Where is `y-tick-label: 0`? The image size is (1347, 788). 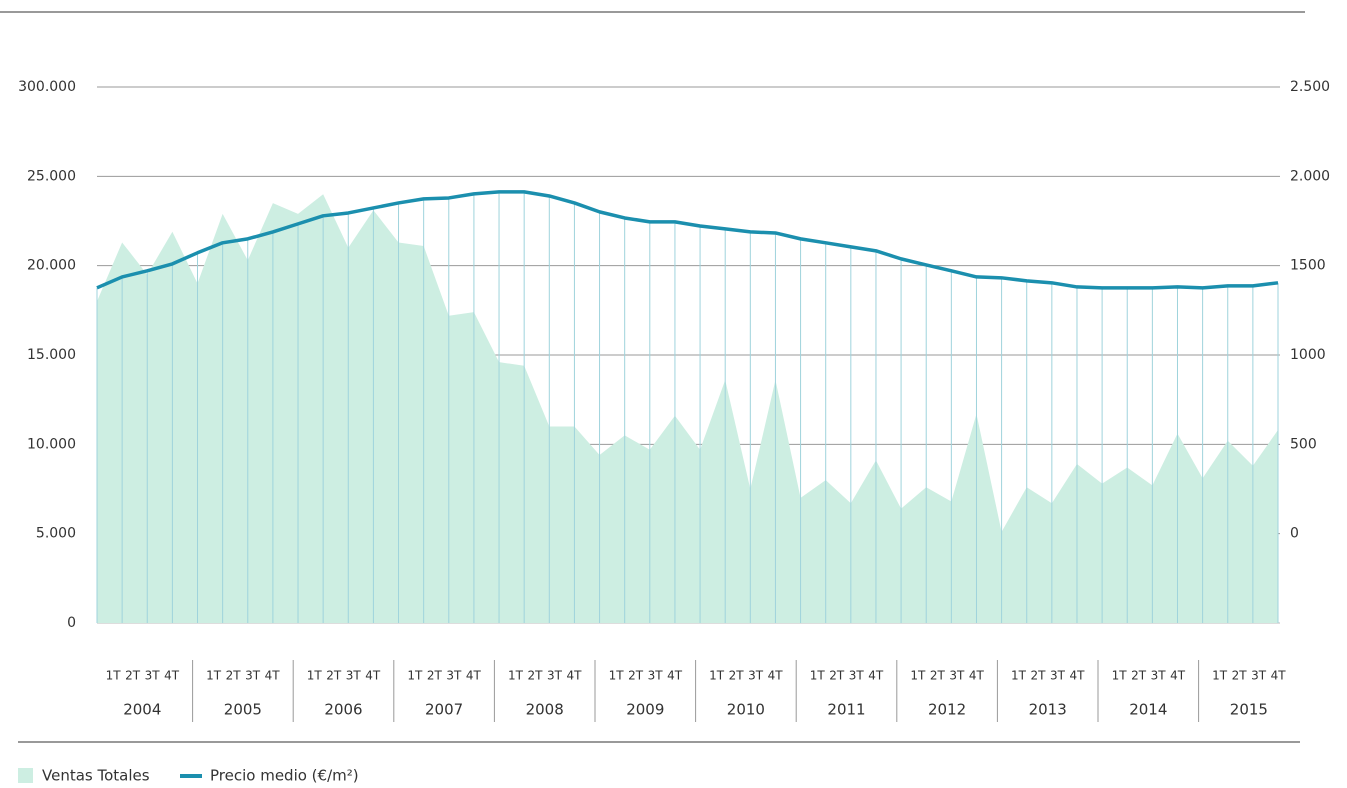 y-tick-label: 0 is located at coordinates (71, 623).